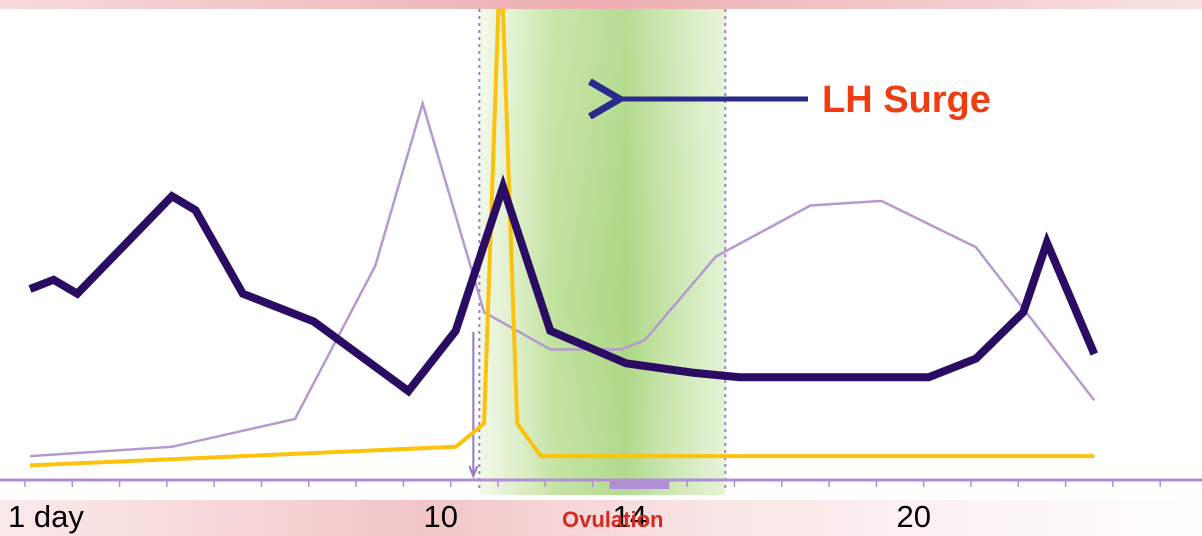 This screenshot has height=536, width=1202. What do you see at coordinates (473, 472) in the screenshot?
I see `window-marker-arrow` at bounding box center [473, 472].